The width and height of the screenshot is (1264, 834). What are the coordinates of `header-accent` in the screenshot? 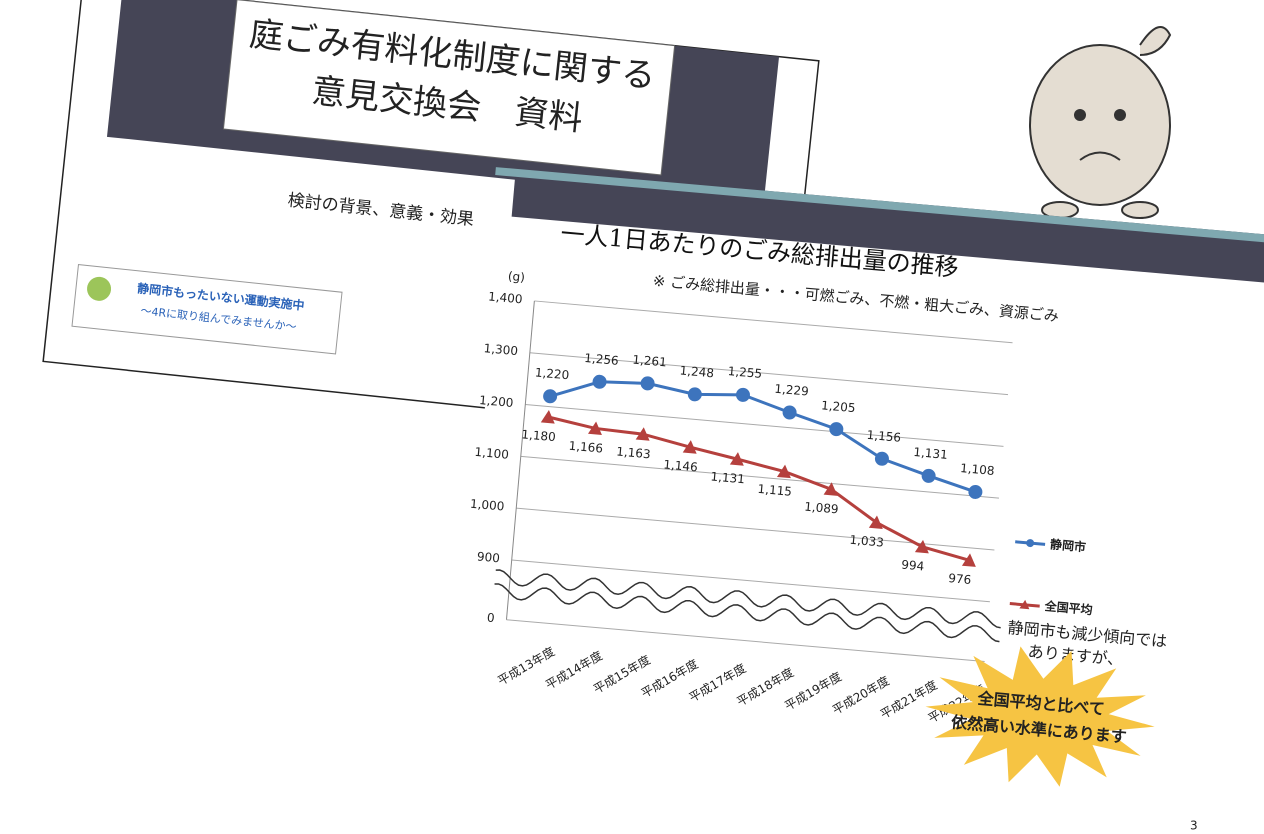 It's located at (879, 206).